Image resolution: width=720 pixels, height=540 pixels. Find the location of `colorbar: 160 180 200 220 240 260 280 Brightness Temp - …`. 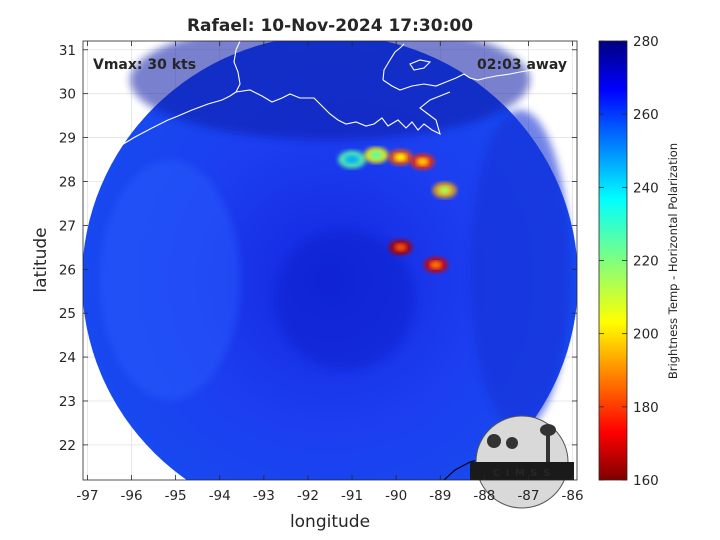

colorbar: 160 180 200 220 240 260 280 Brightness Temp - … is located at coordinates (639, 261).